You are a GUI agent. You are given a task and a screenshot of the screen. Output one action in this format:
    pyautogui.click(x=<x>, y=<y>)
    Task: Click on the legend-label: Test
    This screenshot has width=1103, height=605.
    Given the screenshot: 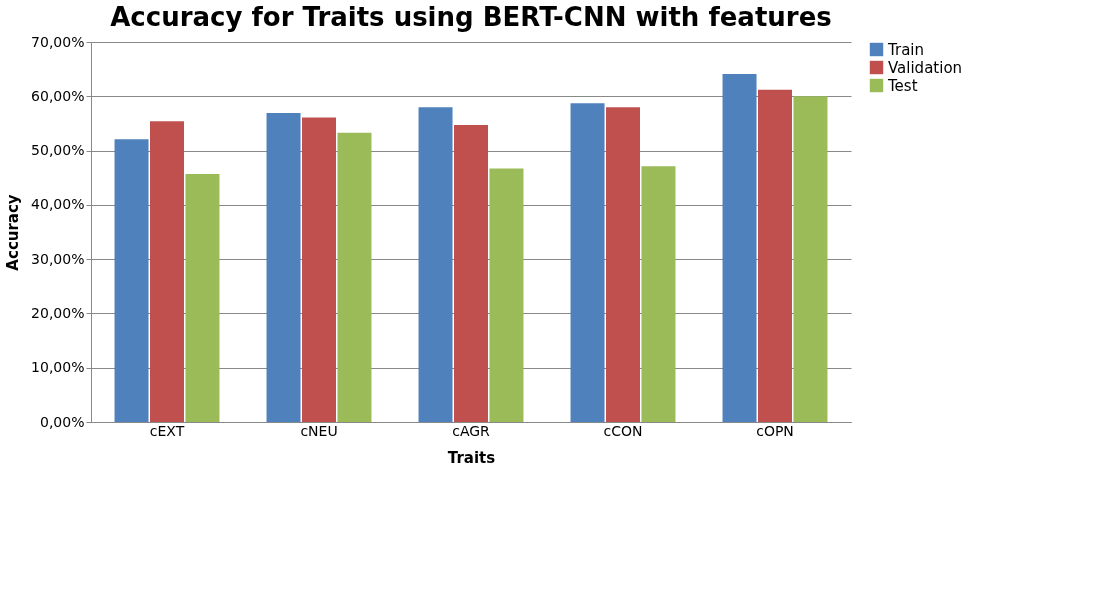 What is the action you would take?
    pyautogui.click(x=902, y=85)
    